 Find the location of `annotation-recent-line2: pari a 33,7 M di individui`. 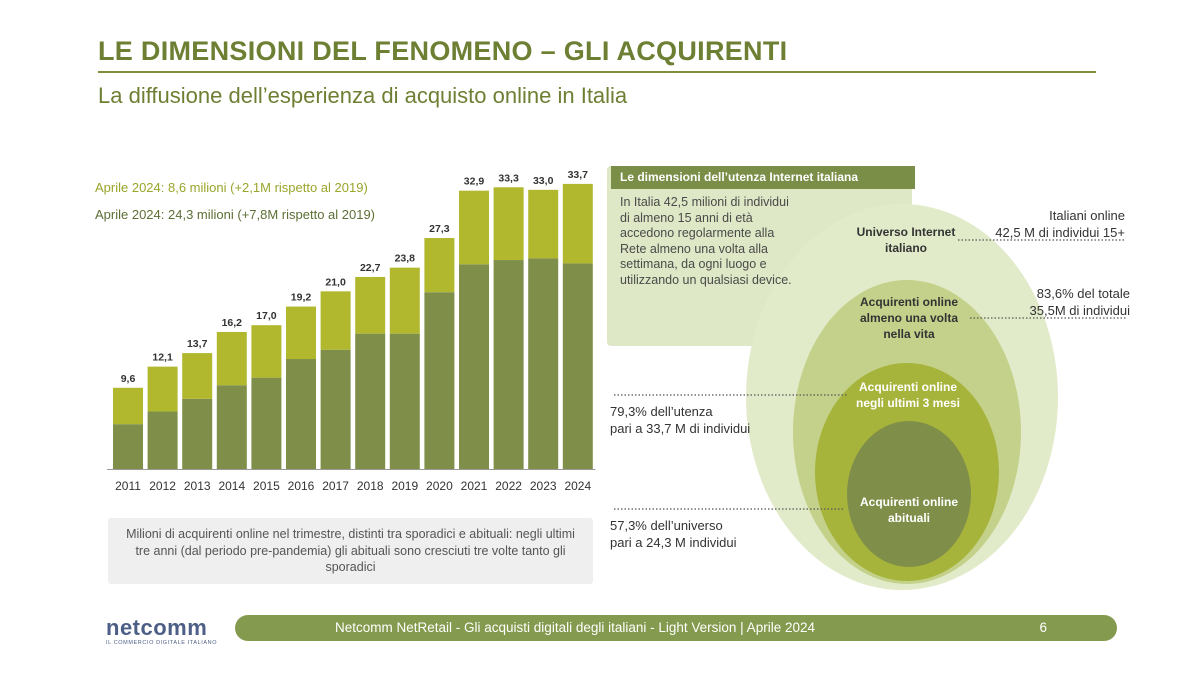

annotation-recent-line2: pari a 33,7 M di individui is located at coordinates (680, 428).